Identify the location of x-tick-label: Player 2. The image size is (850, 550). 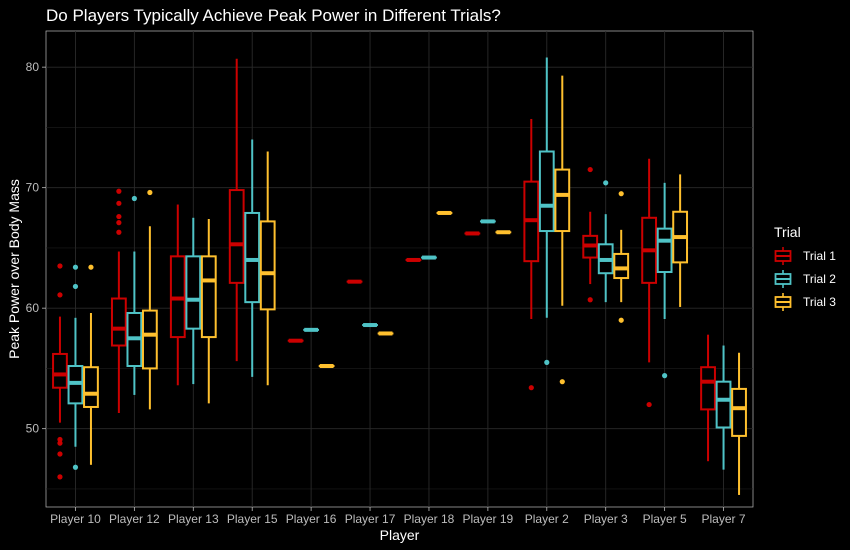
(547, 519).